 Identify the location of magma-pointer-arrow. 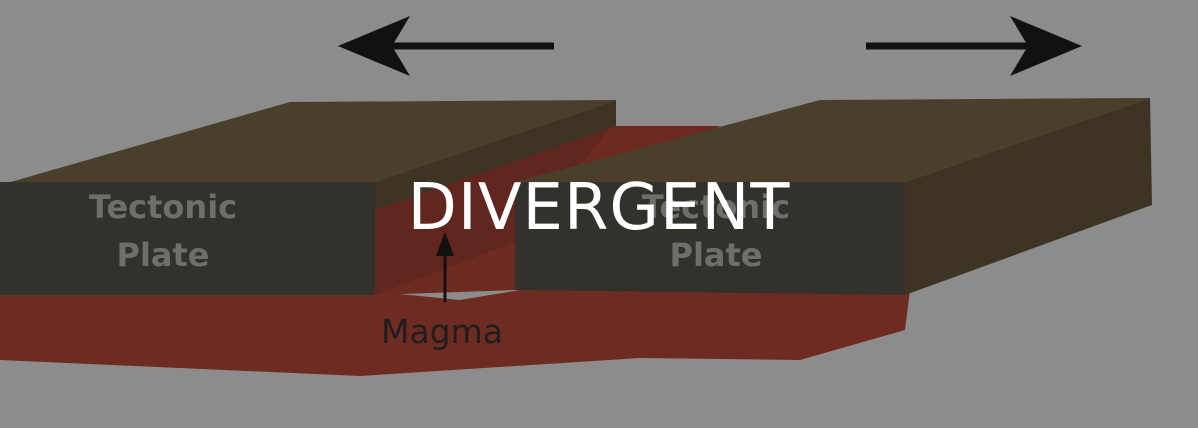
(445, 267).